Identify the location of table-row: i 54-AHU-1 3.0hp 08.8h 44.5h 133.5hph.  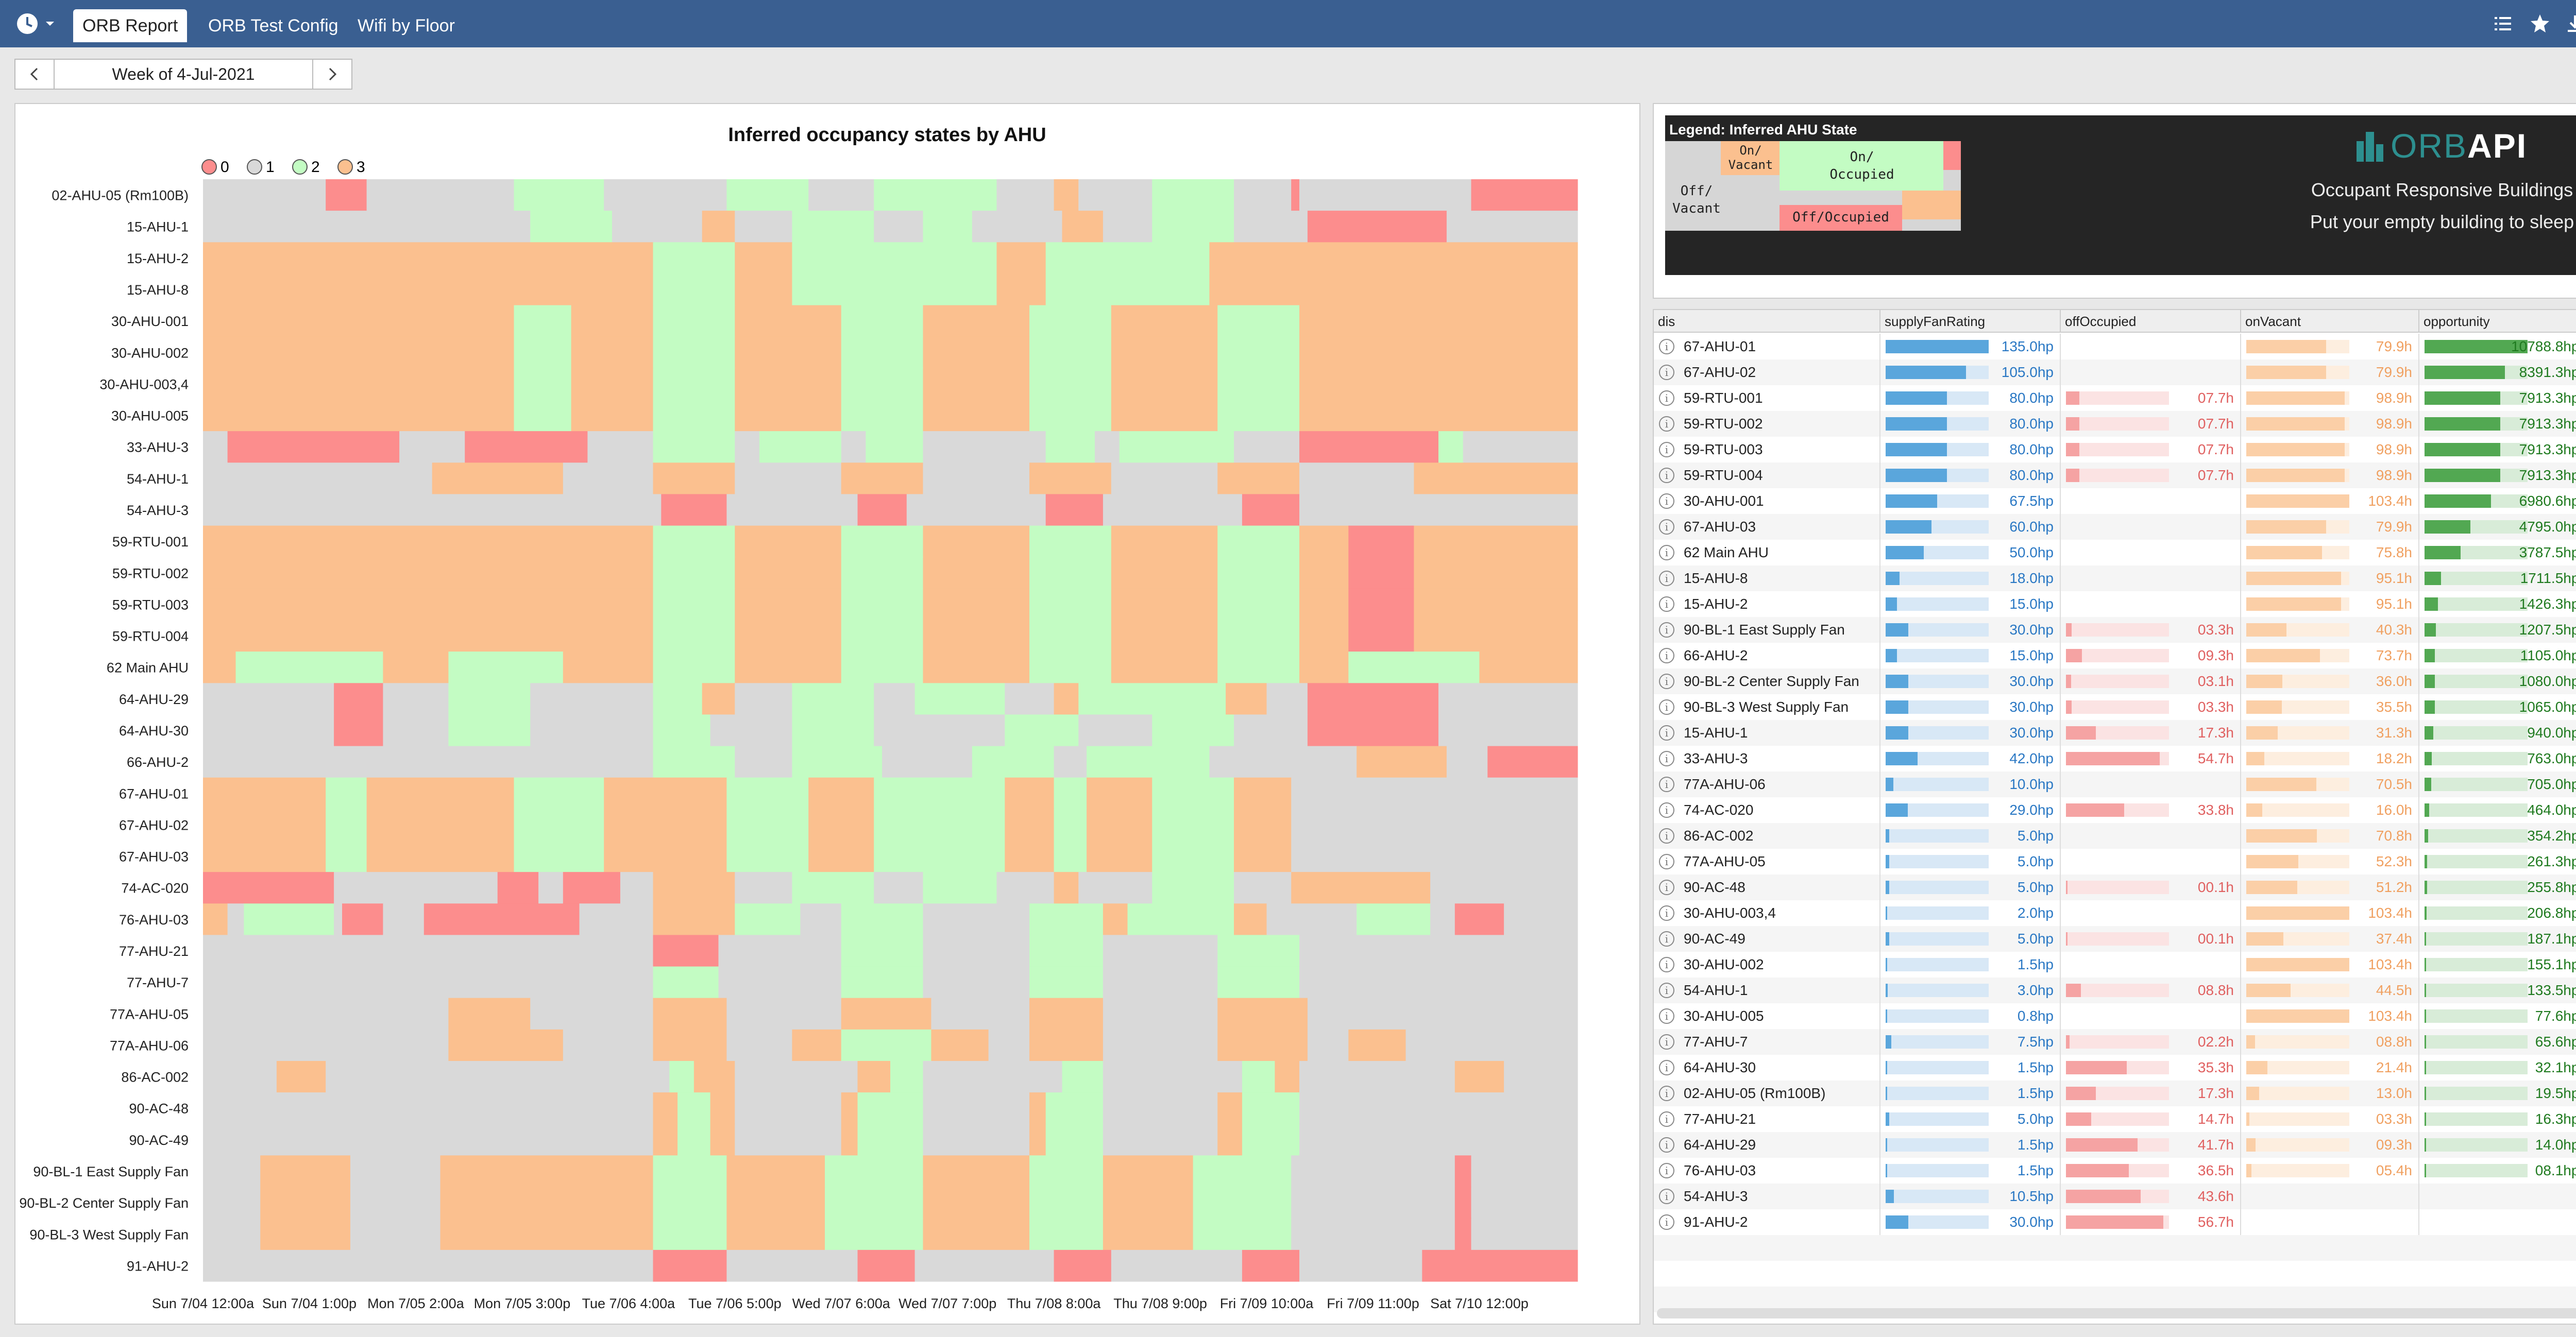
(2115, 990).